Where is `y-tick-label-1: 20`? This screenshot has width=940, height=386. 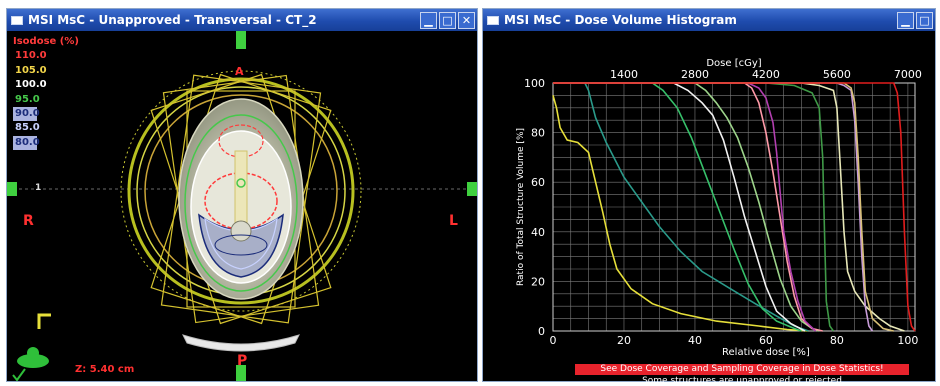 y-tick-label-1: 20 is located at coordinates (538, 281).